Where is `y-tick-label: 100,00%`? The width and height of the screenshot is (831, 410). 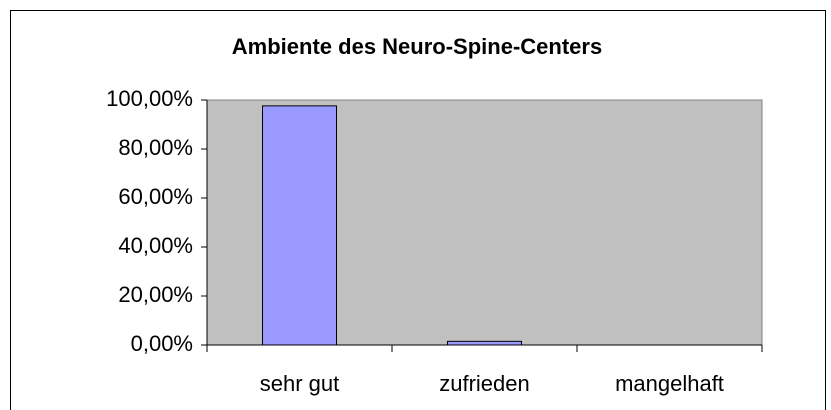
y-tick-label: 100,00% is located at coordinates (149, 98).